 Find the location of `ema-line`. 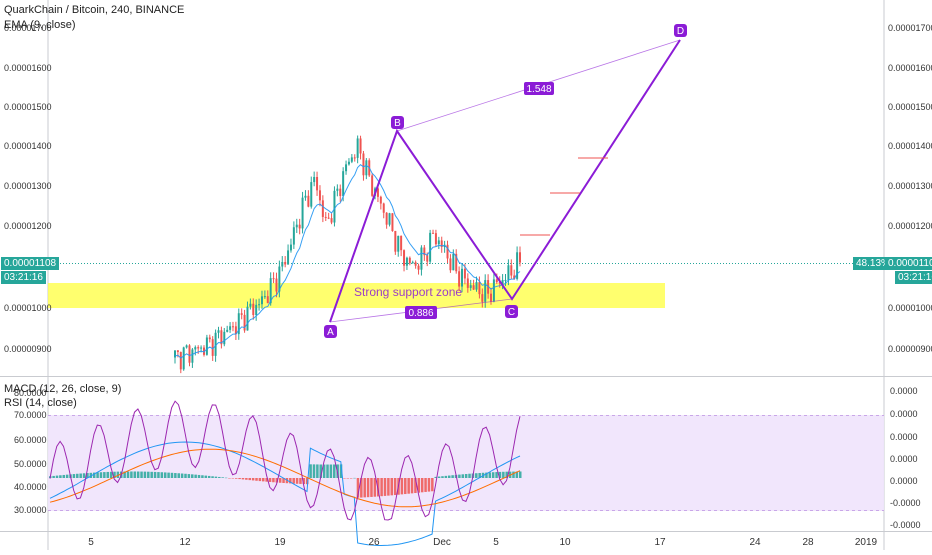

ema-line is located at coordinates (347, 261).